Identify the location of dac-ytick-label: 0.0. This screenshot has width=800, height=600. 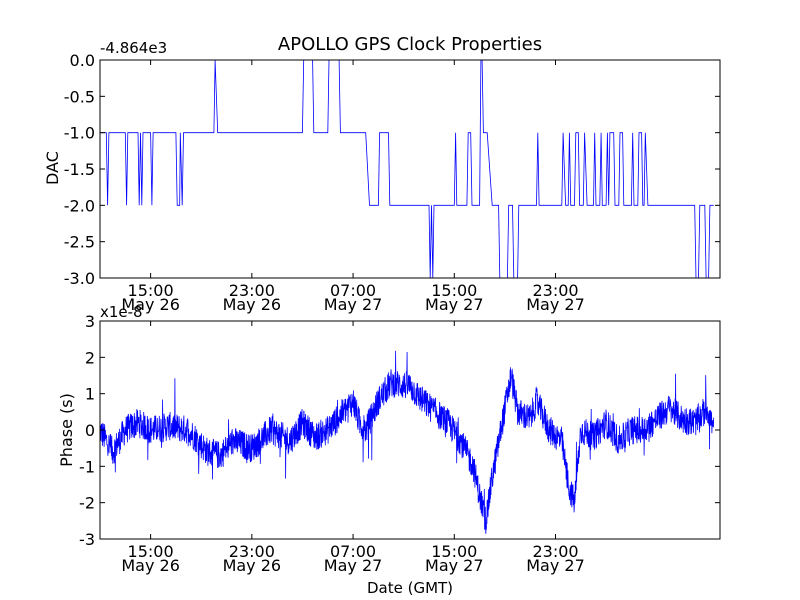
(82, 60).